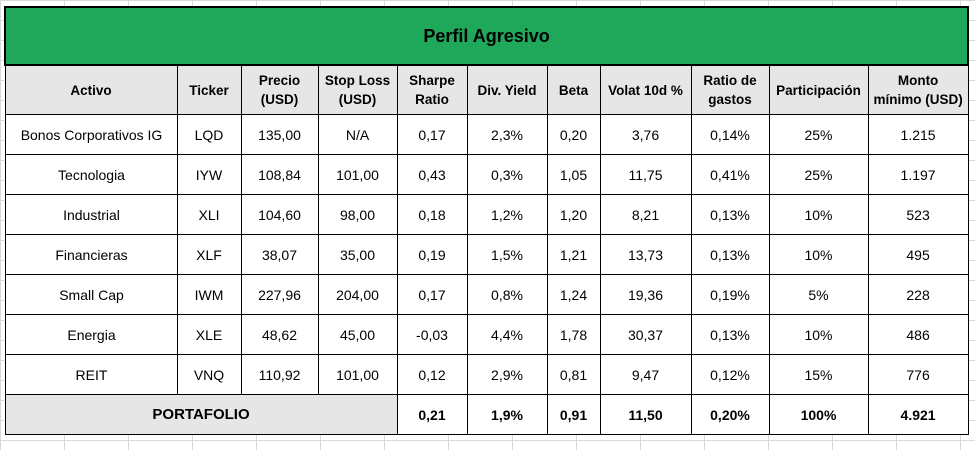 Image resolution: width=975 pixels, height=450 pixels. Describe the element at coordinates (209, 294) in the screenshot. I see `cell-ticker: IWM` at that location.